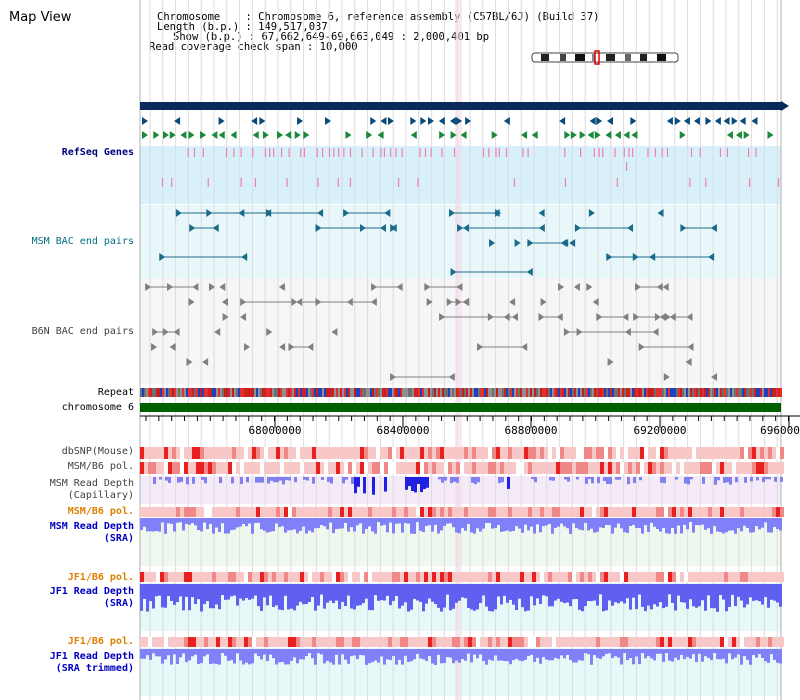 The height and width of the screenshot is (700, 800). Describe the element at coordinates (115, 392) in the screenshot. I see `track-label-repeat: Repeat` at that location.